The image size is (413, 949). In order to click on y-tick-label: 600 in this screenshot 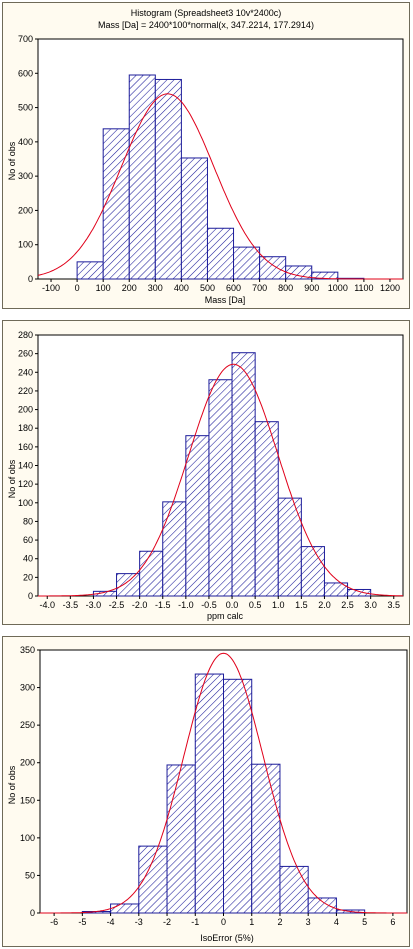, I will do `click(25, 73)`.